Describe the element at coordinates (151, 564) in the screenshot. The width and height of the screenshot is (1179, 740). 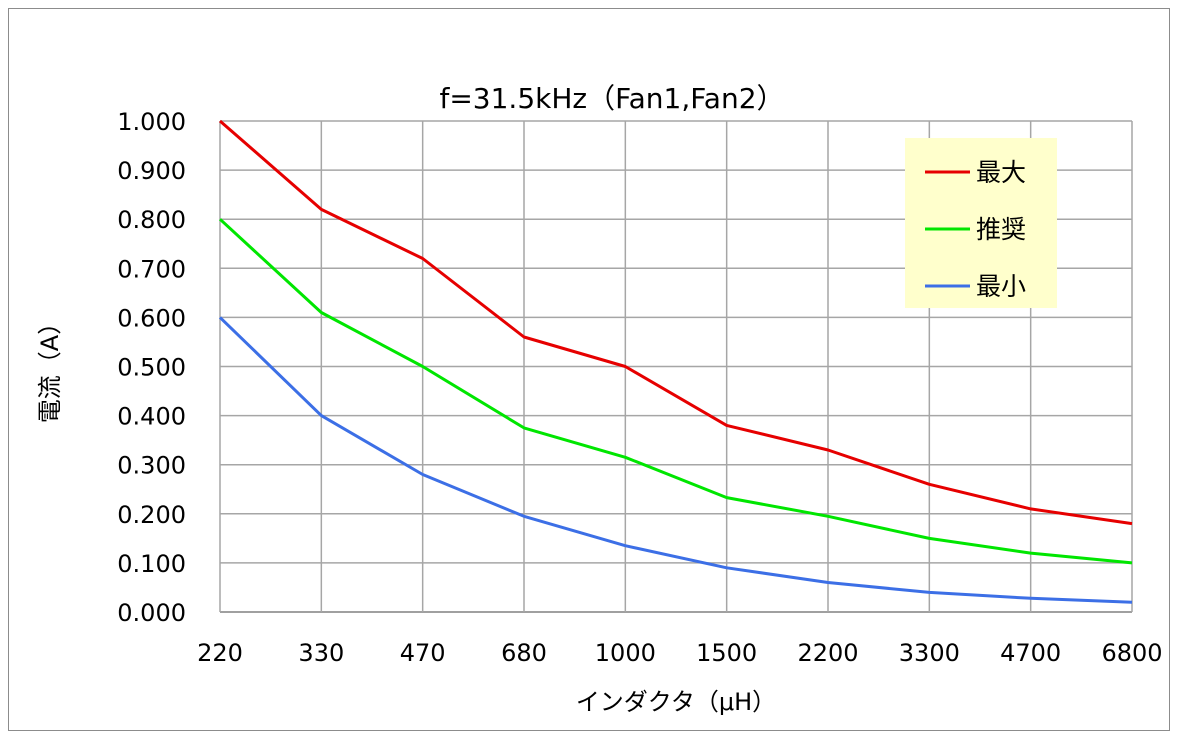
I see `y-tick-label: 0.100` at that location.